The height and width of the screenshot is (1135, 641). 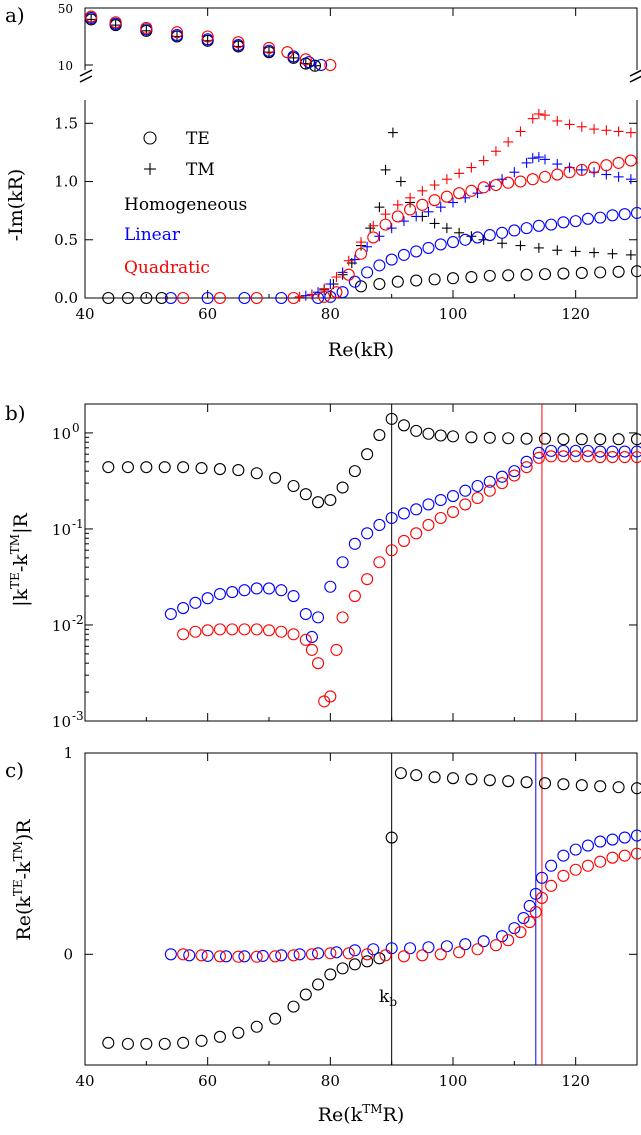 What do you see at coordinates (66, 298) in the screenshot?
I see `y-tick-label: 0.0` at bounding box center [66, 298].